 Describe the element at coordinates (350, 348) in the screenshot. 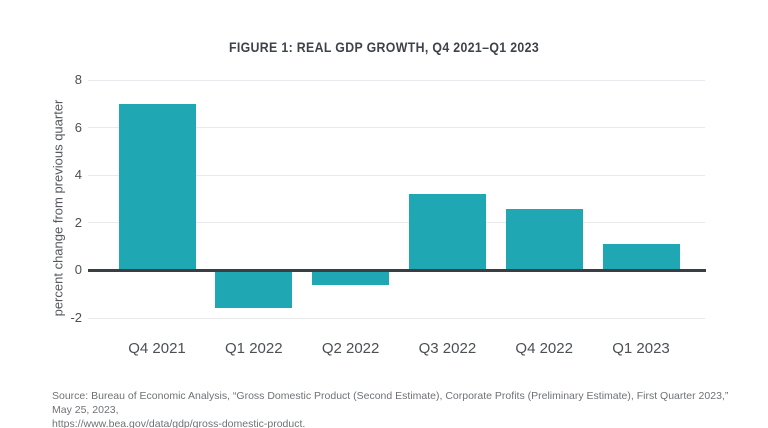

I see `x-axis-label-q2-2022: Q2 2022` at that location.